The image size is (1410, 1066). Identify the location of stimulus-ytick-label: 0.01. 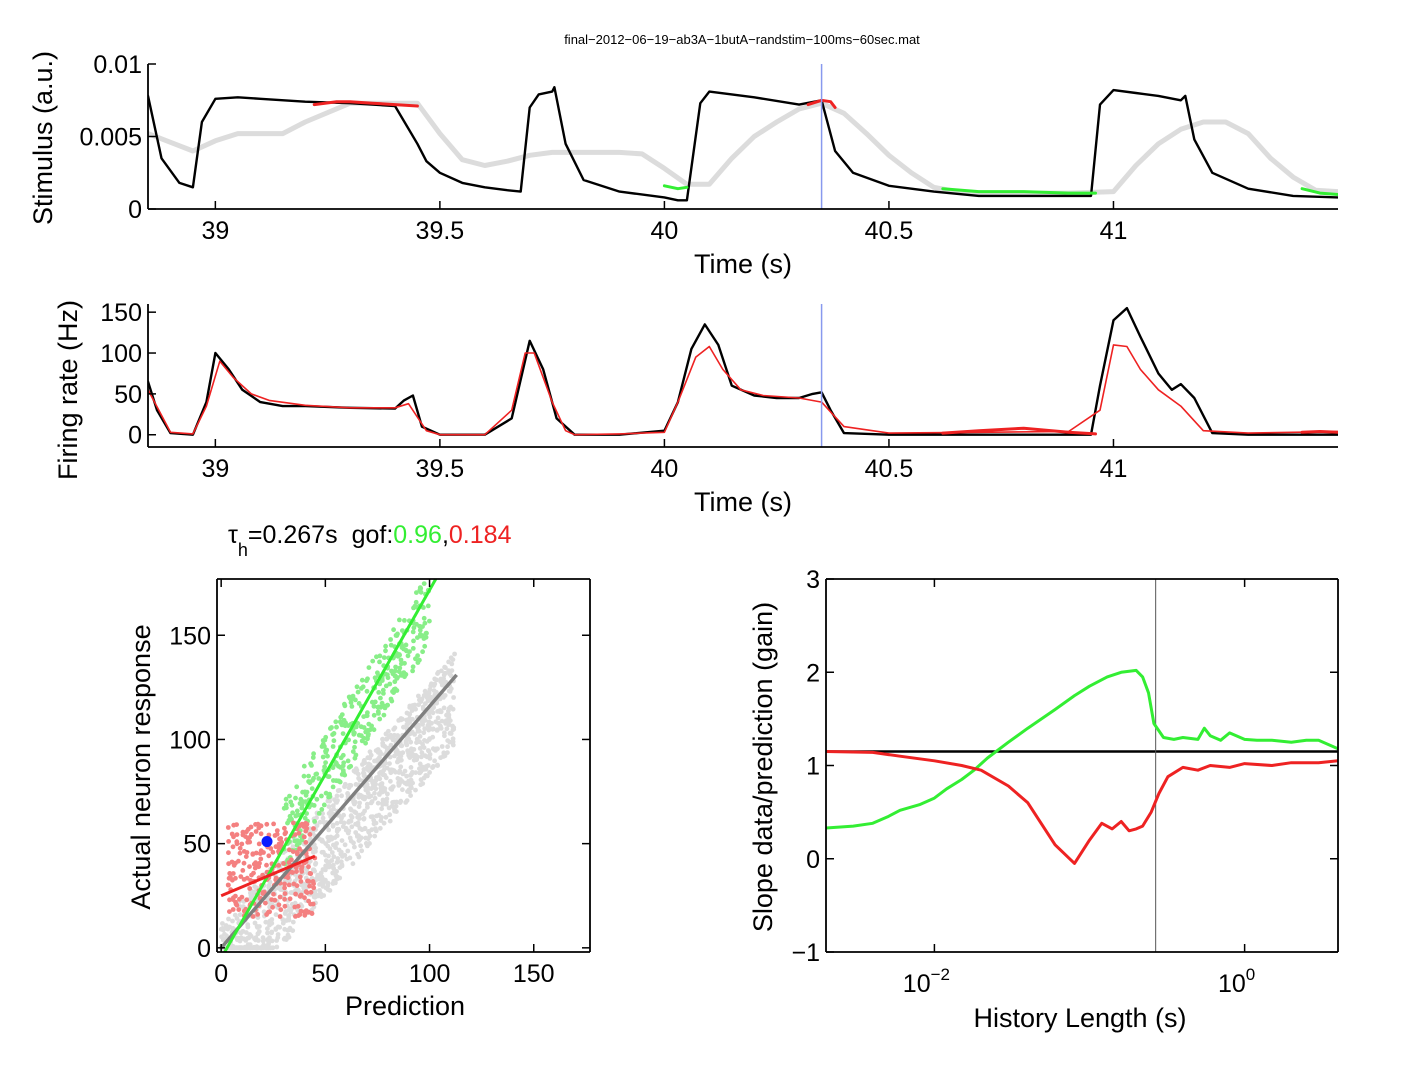
(117, 65).